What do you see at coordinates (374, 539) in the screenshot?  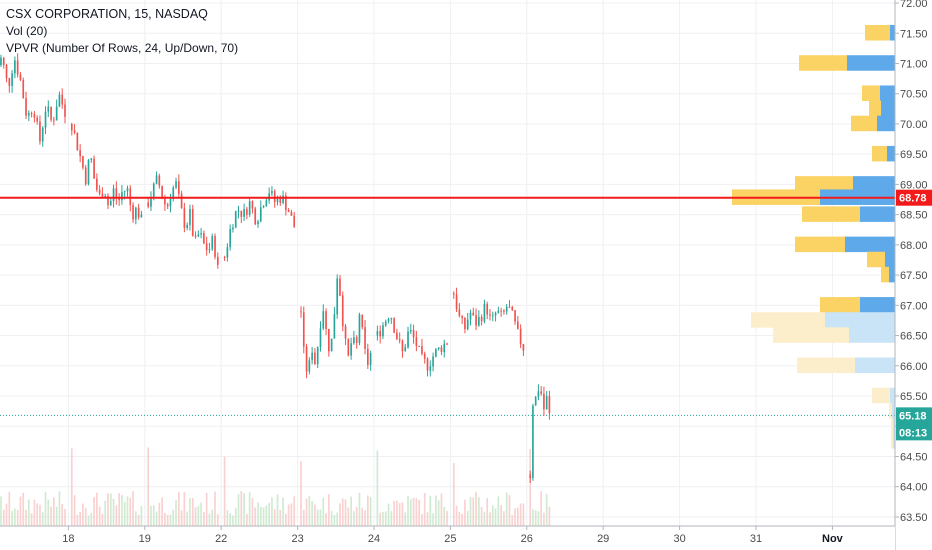 I see `time-tick-label: 24` at bounding box center [374, 539].